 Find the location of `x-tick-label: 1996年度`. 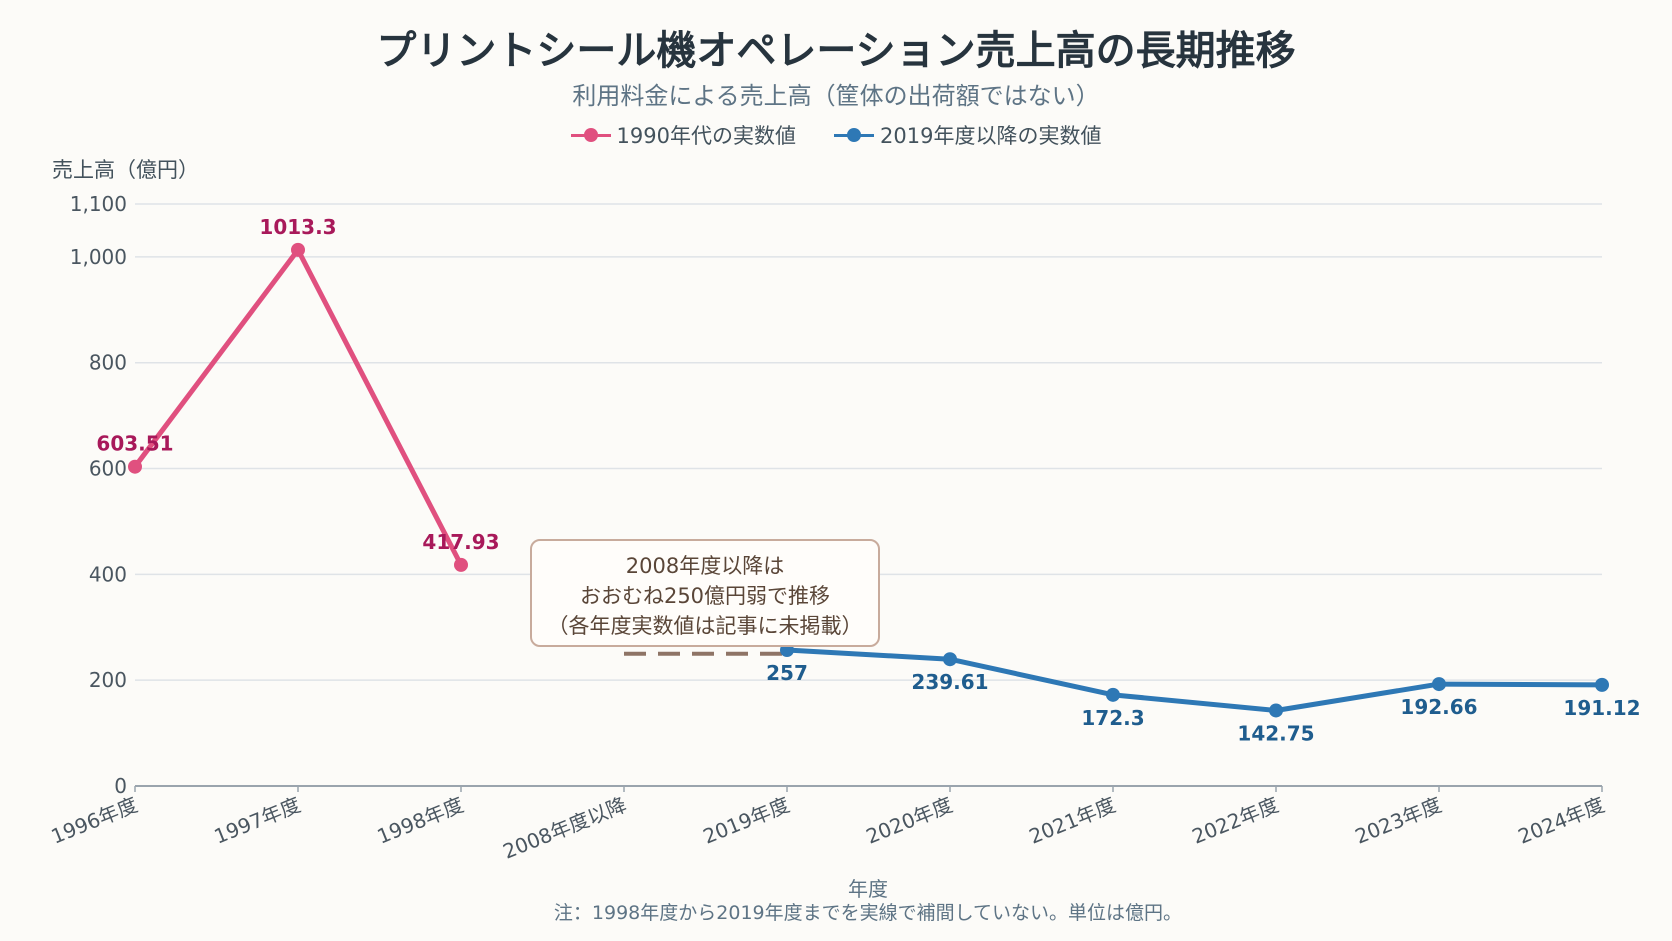

x-tick-label: 1996年度 is located at coordinates (94, 820).